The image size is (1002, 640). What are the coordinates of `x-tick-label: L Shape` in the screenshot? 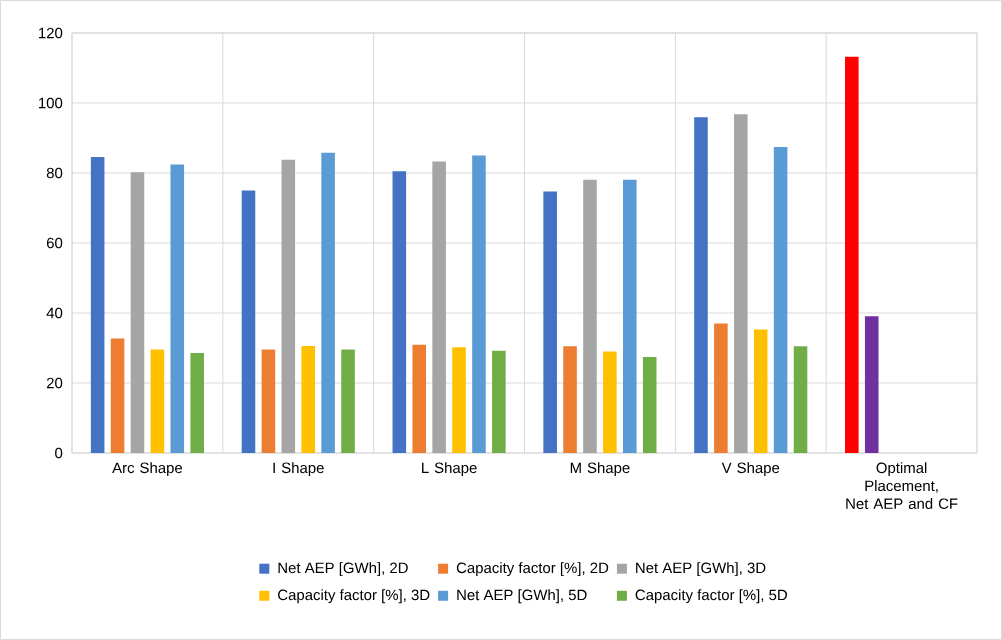 It's located at (449, 469).